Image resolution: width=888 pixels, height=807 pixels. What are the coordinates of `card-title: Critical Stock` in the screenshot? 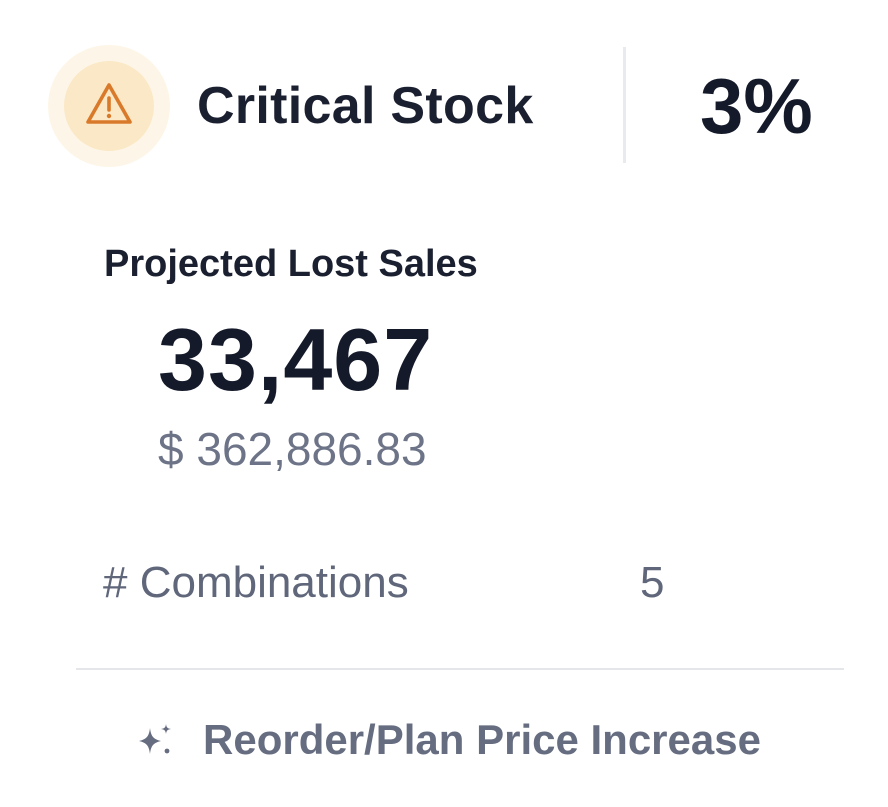 It's located at (365, 106).